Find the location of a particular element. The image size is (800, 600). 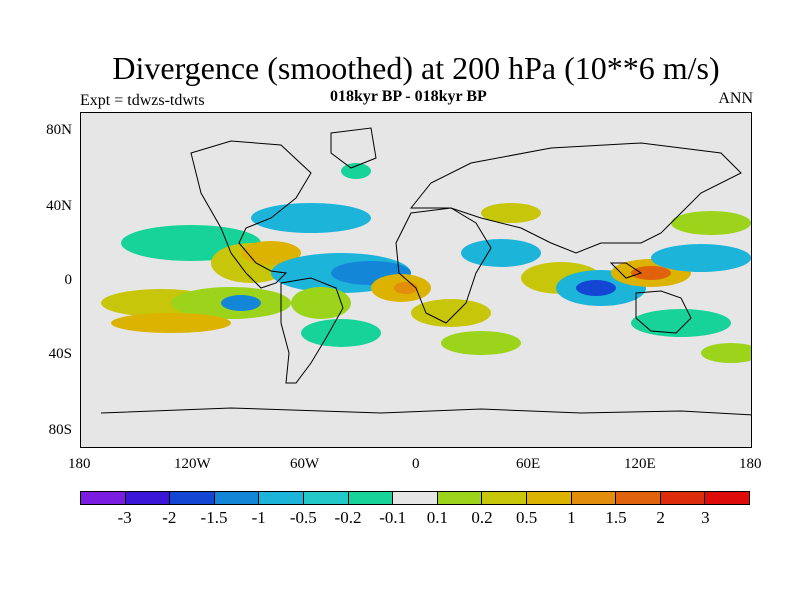

x-tick-60w: 60W is located at coordinates (305, 464).